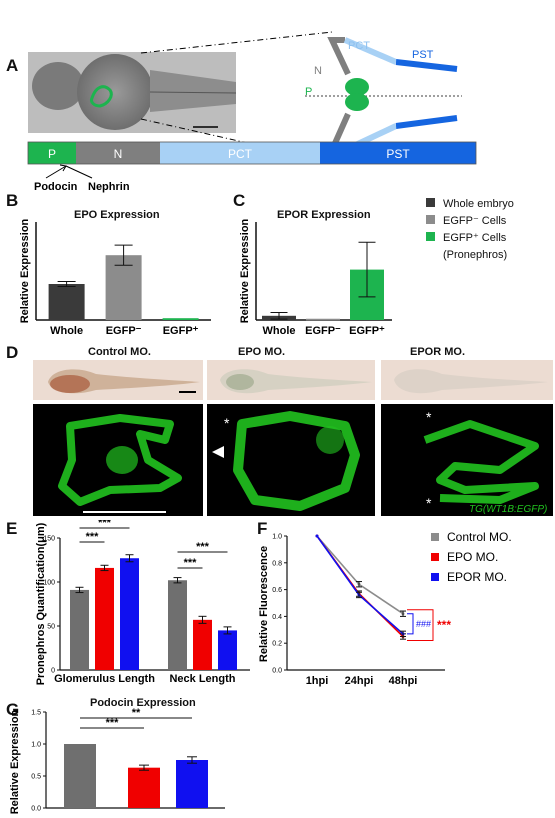 The image size is (555, 818). What do you see at coordinates (12, 528) in the screenshot?
I see `panel-label-e: E` at bounding box center [12, 528].